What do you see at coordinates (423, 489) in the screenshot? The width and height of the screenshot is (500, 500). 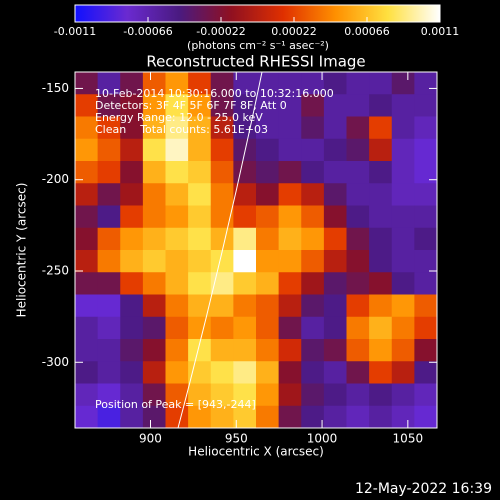 I see `footer: 12-May-2022 16:39` at bounding box center [423, 489].